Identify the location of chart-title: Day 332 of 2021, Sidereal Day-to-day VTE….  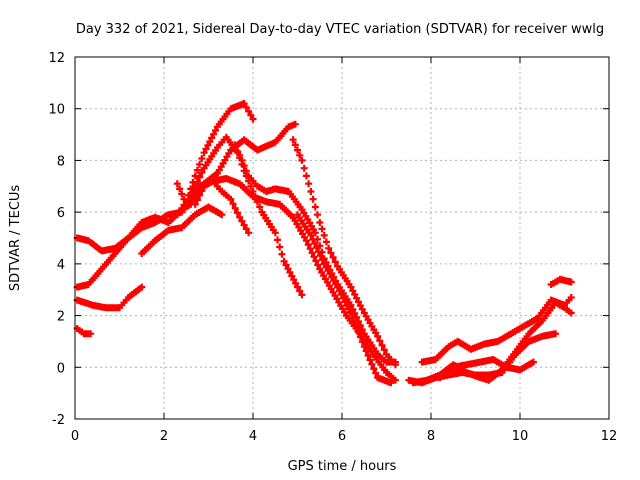
(340, 29).